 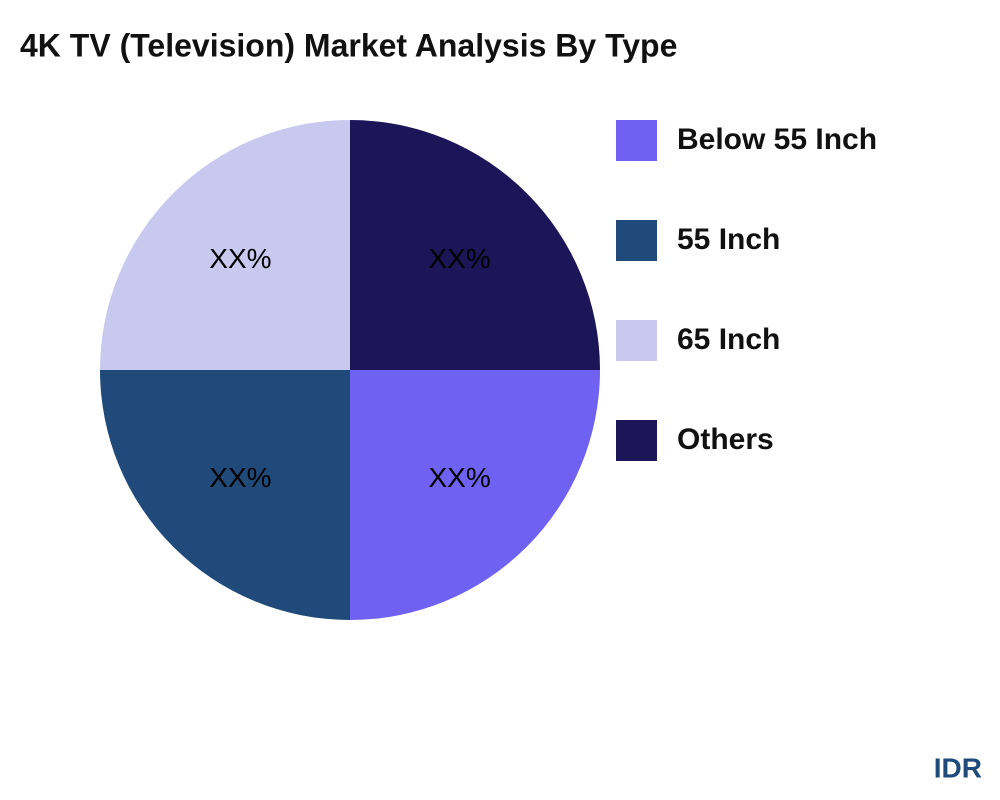 What do you see at coordinates (777, 139) in the screenshot?
I see `legend-label: Below 55 Inch` at bounding box center [777, 139].